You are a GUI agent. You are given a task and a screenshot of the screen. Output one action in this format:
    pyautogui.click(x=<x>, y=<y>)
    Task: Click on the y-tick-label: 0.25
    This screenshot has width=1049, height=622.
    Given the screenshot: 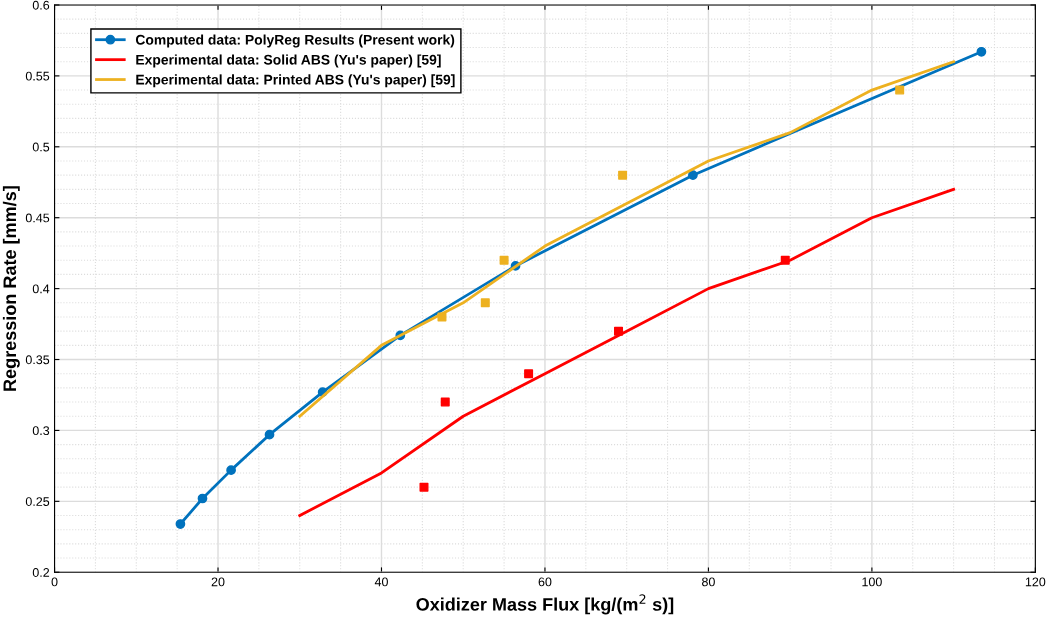 What is the action you would take?
    pyautogui.click(x=37, y=501)
    